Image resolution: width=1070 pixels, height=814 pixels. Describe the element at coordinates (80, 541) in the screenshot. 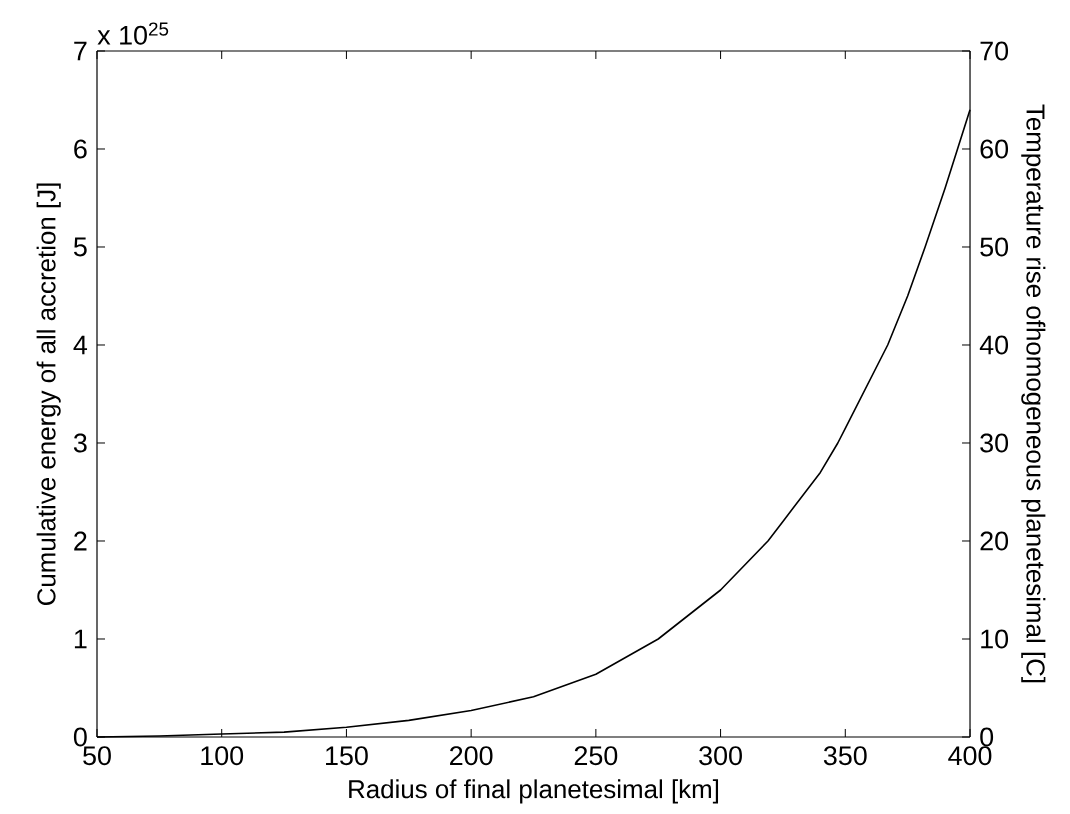

I see `y-tick-label: 2` at that location.